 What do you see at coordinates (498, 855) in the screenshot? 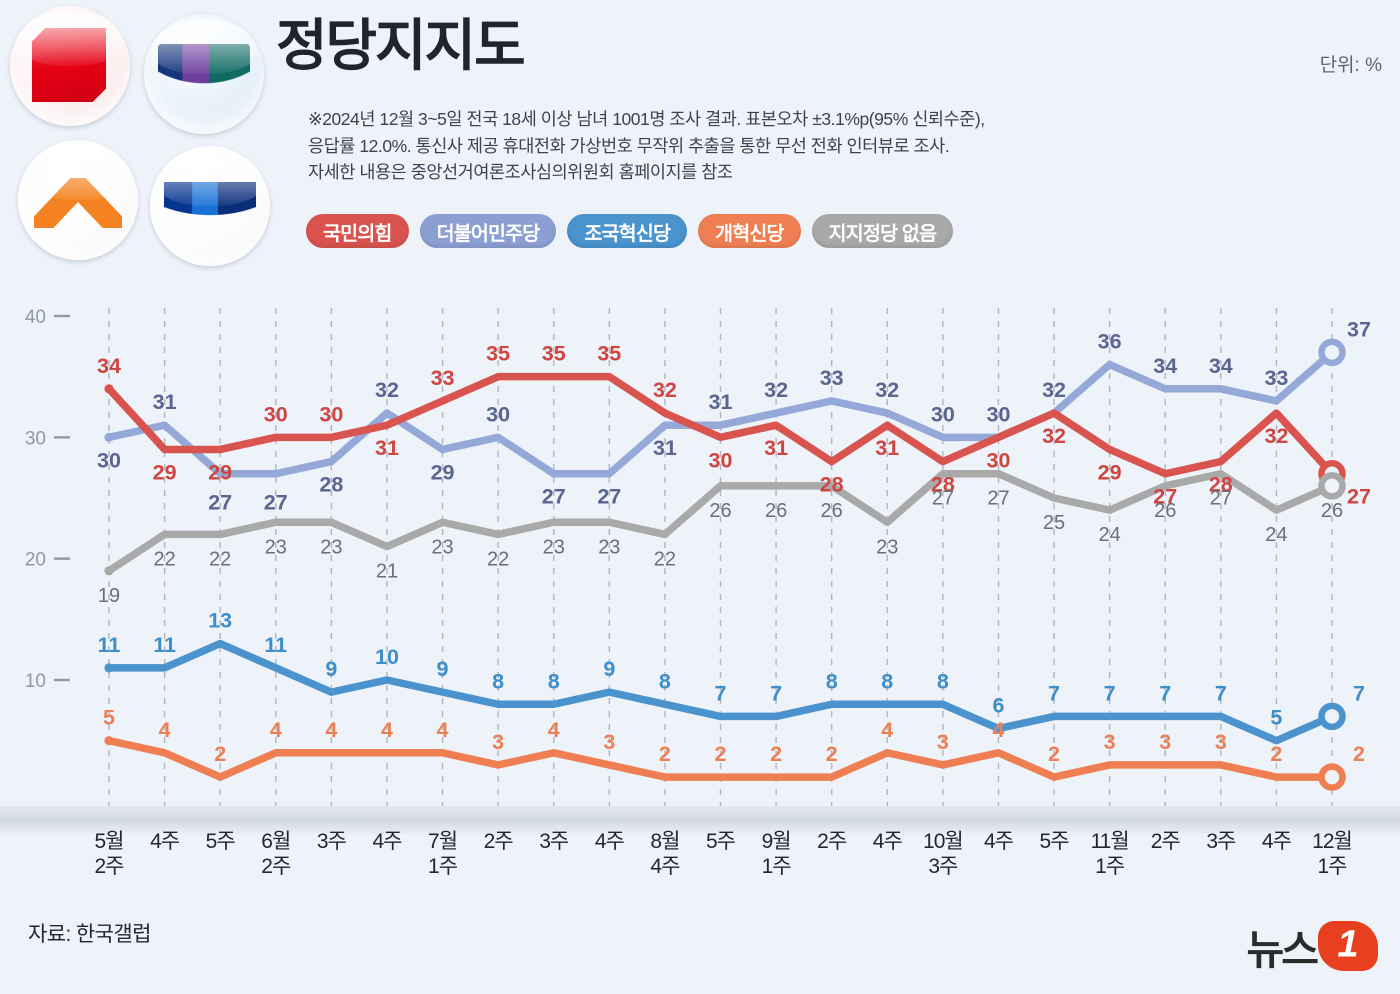
I see `x-axis-tick-7: 2주` at bounding box center [498, 855].